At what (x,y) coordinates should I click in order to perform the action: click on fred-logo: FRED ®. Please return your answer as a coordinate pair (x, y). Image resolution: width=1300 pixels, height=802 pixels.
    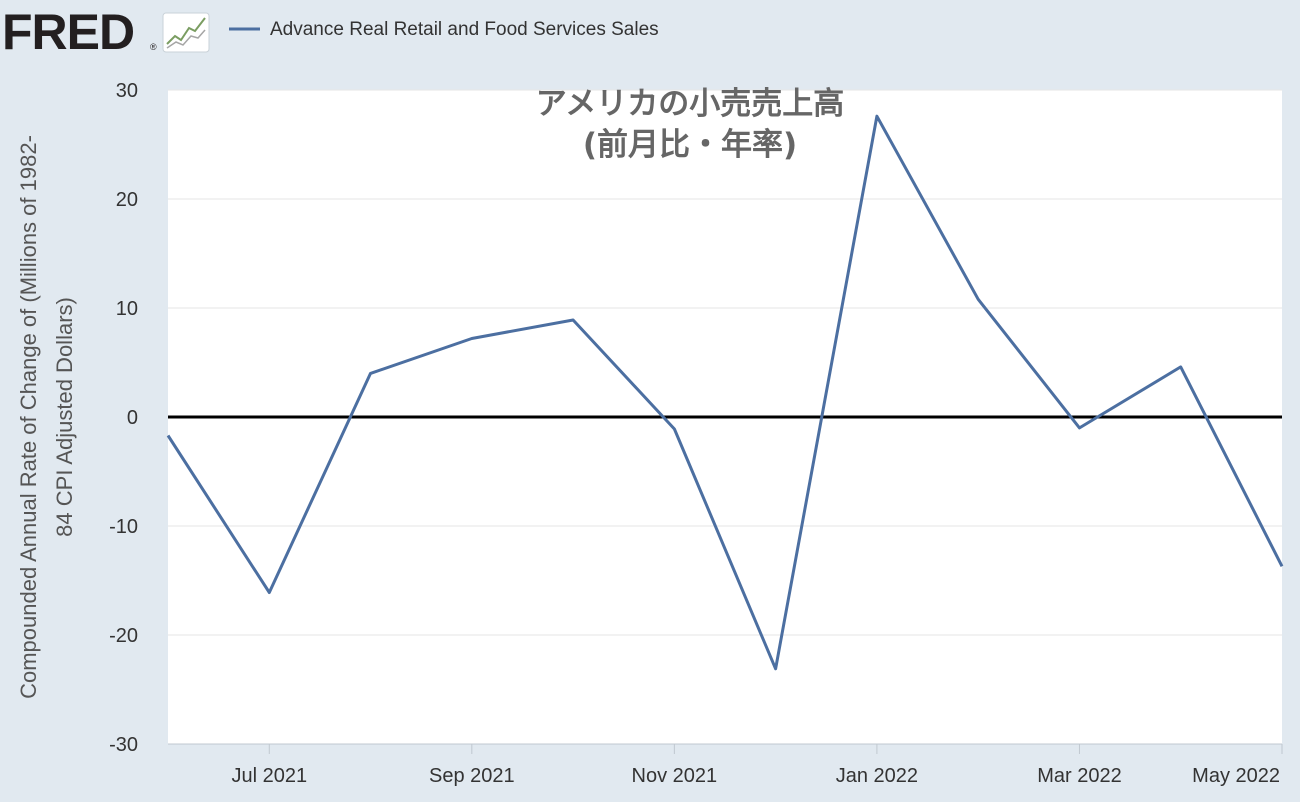
    Looking at the image, I should click on (106, 32).